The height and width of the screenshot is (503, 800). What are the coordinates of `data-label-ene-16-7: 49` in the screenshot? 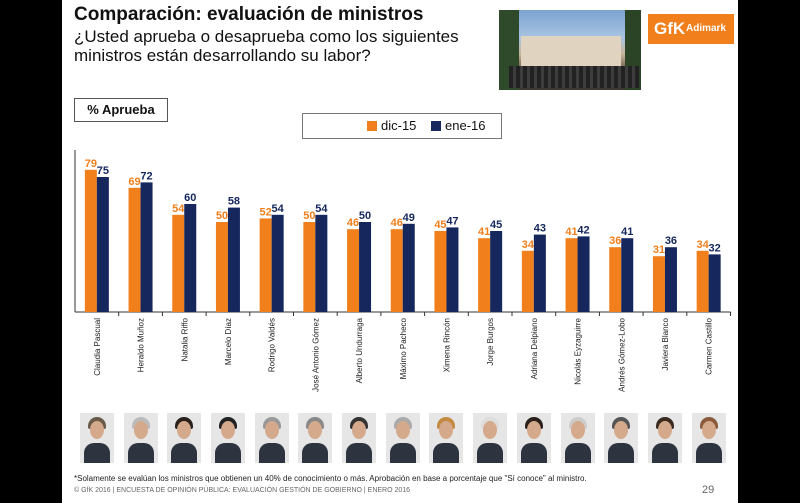 It's located at (409, 218).